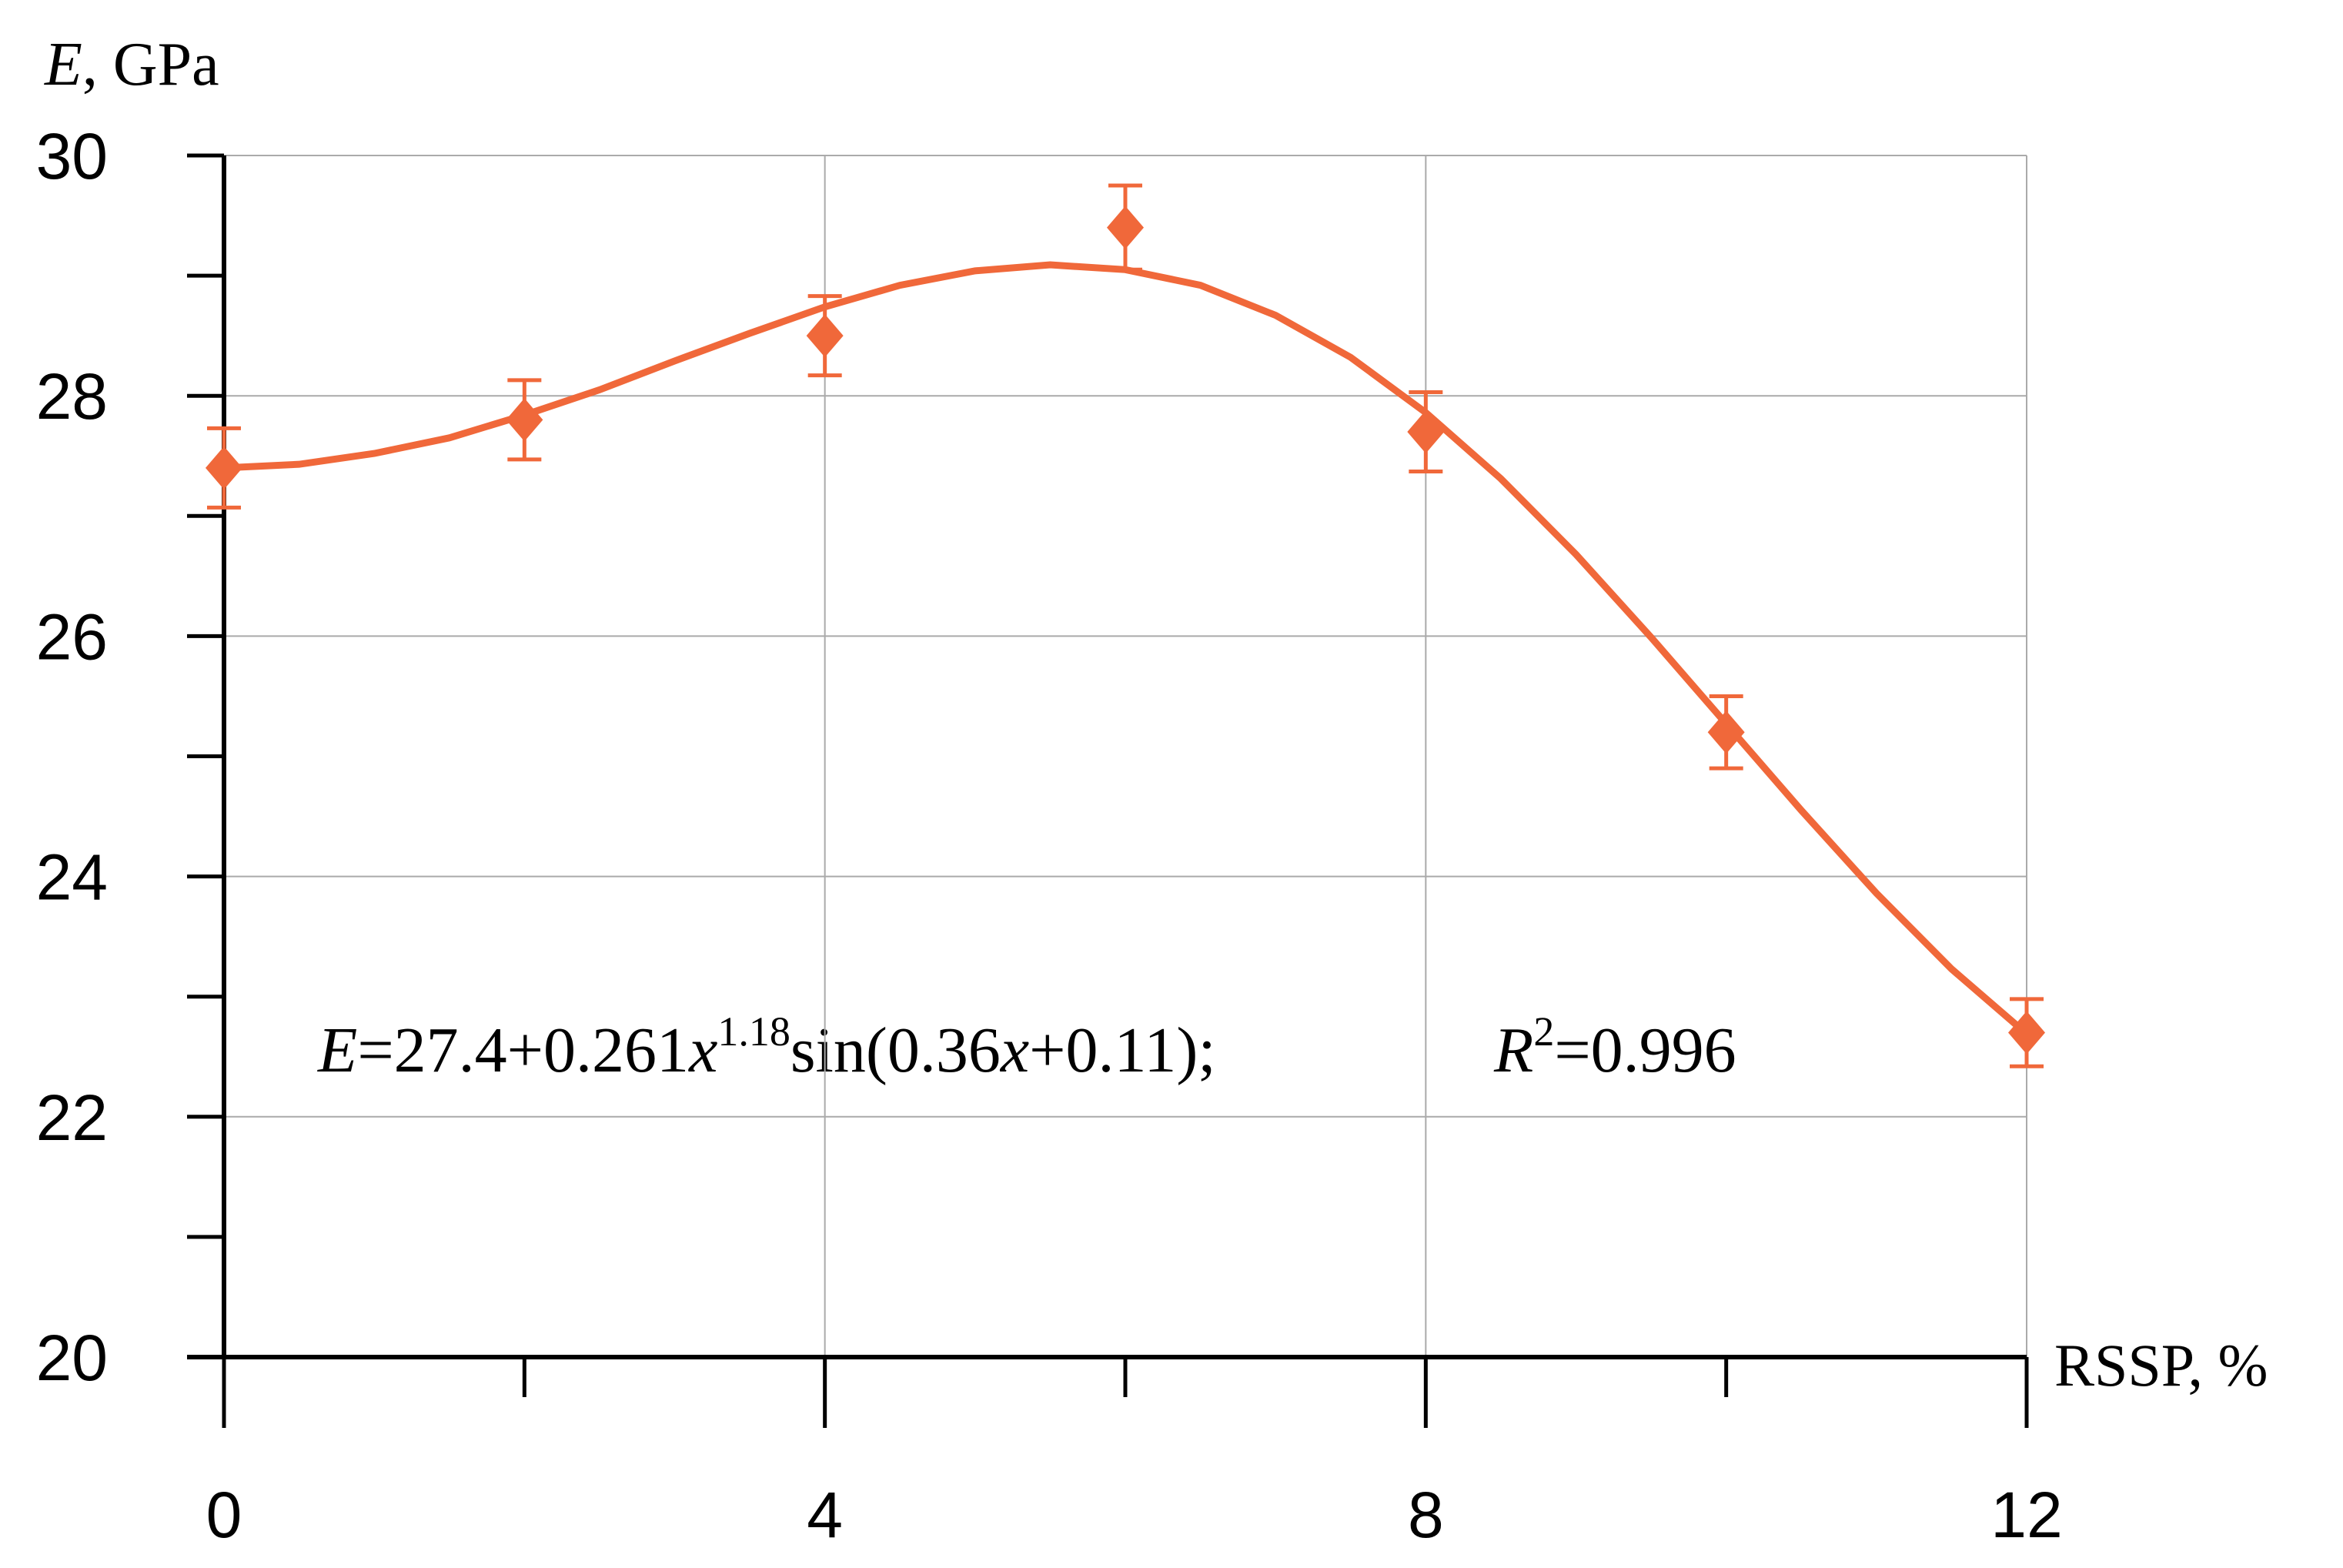 Image resolution: width=2343 pixels, height=1568 pixels. I want to click on y-tick-label: 22, so click(72, 1118).